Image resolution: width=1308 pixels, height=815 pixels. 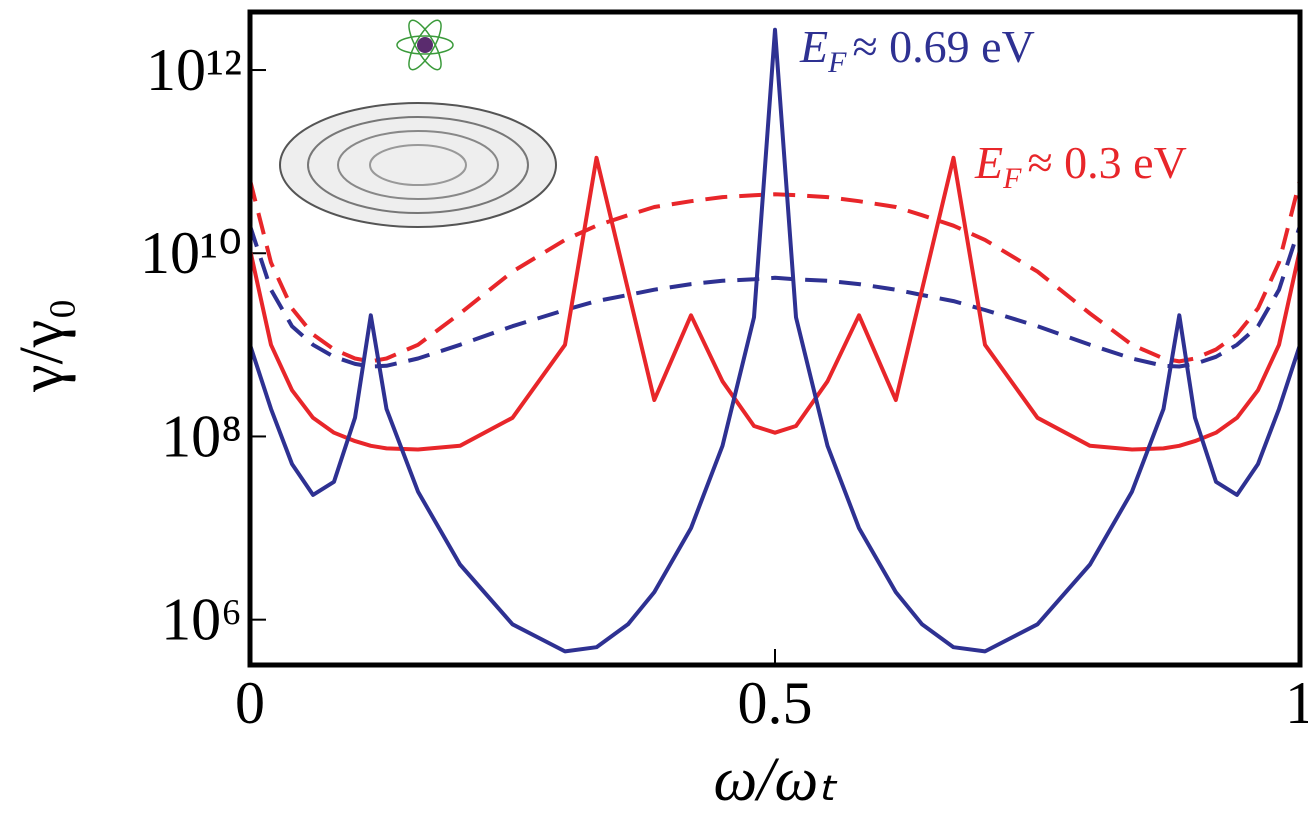 I want to click on x-tick-label: 0, so click(x=250, y=703).